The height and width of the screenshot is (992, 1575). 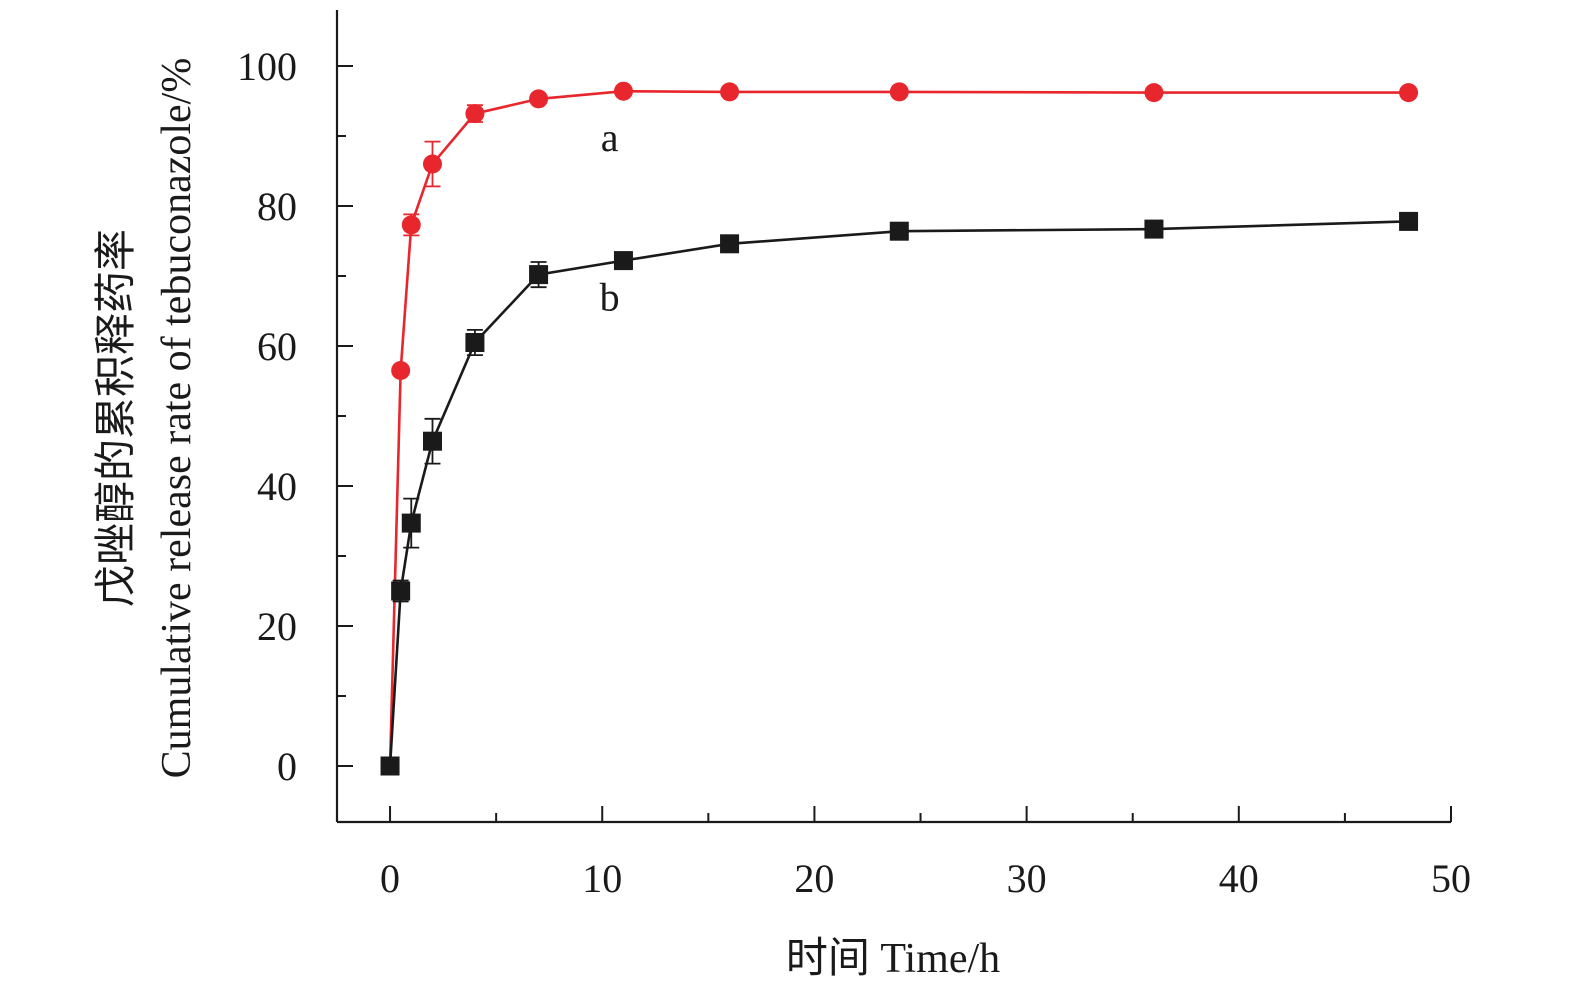 What do you see at coordinates (1451, 878) in the screenshot?
I see `x-tick-label: 50` at bounding box center [1451, 878].